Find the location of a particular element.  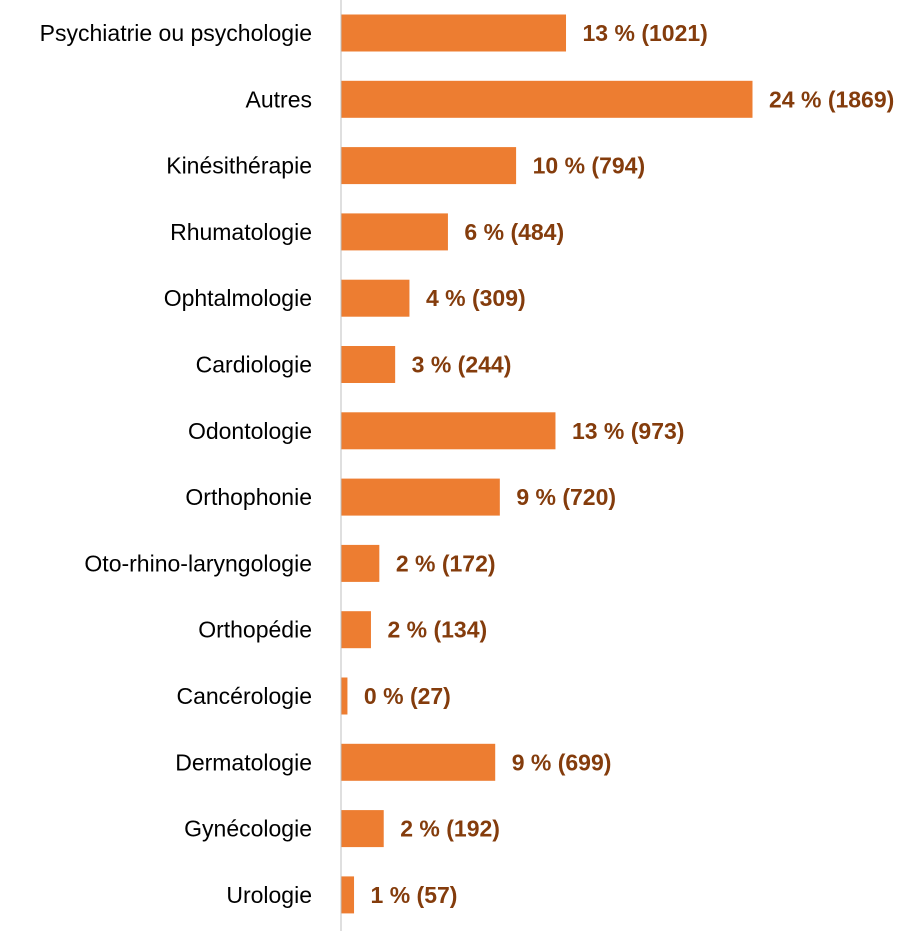

category-label: Cardiologie is located at coordinates (254, 365).